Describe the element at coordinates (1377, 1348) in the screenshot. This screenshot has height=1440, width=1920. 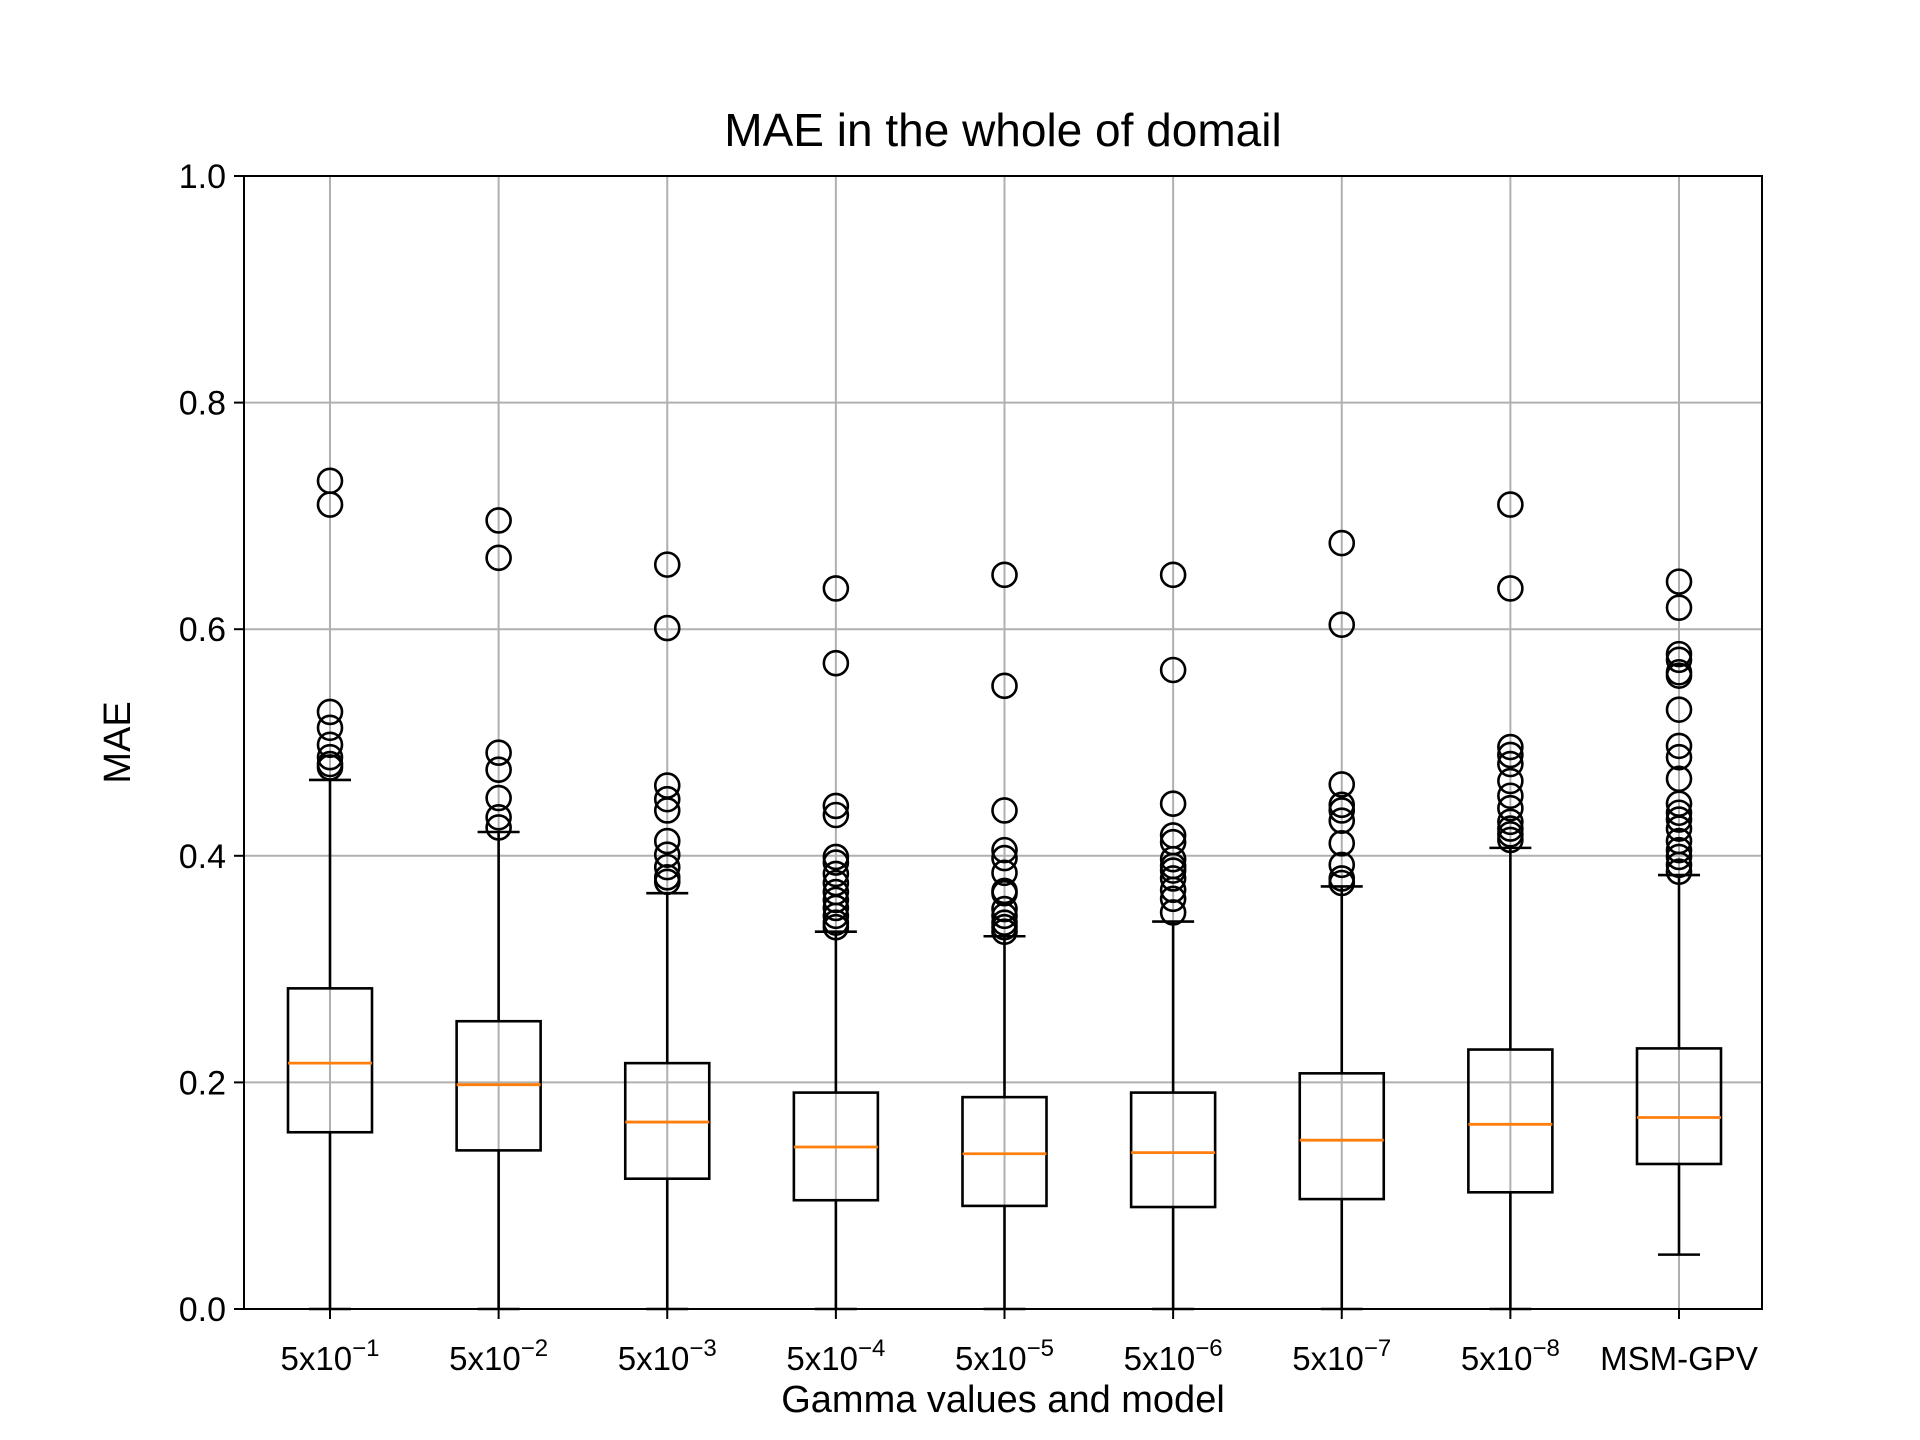
I see `x-tick-label-exponent: −7` at that location.